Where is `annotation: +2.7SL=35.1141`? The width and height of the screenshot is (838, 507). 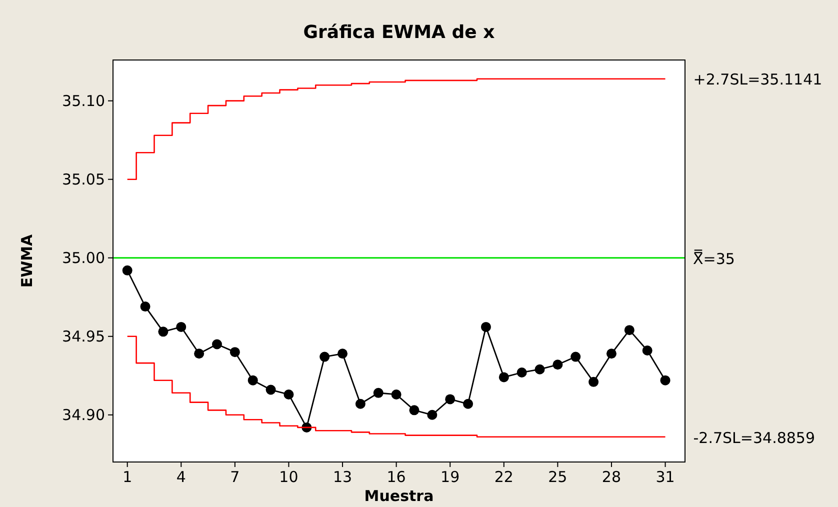 annotation: +2.7SL=35.1141 is located at coordinates (757, 79).